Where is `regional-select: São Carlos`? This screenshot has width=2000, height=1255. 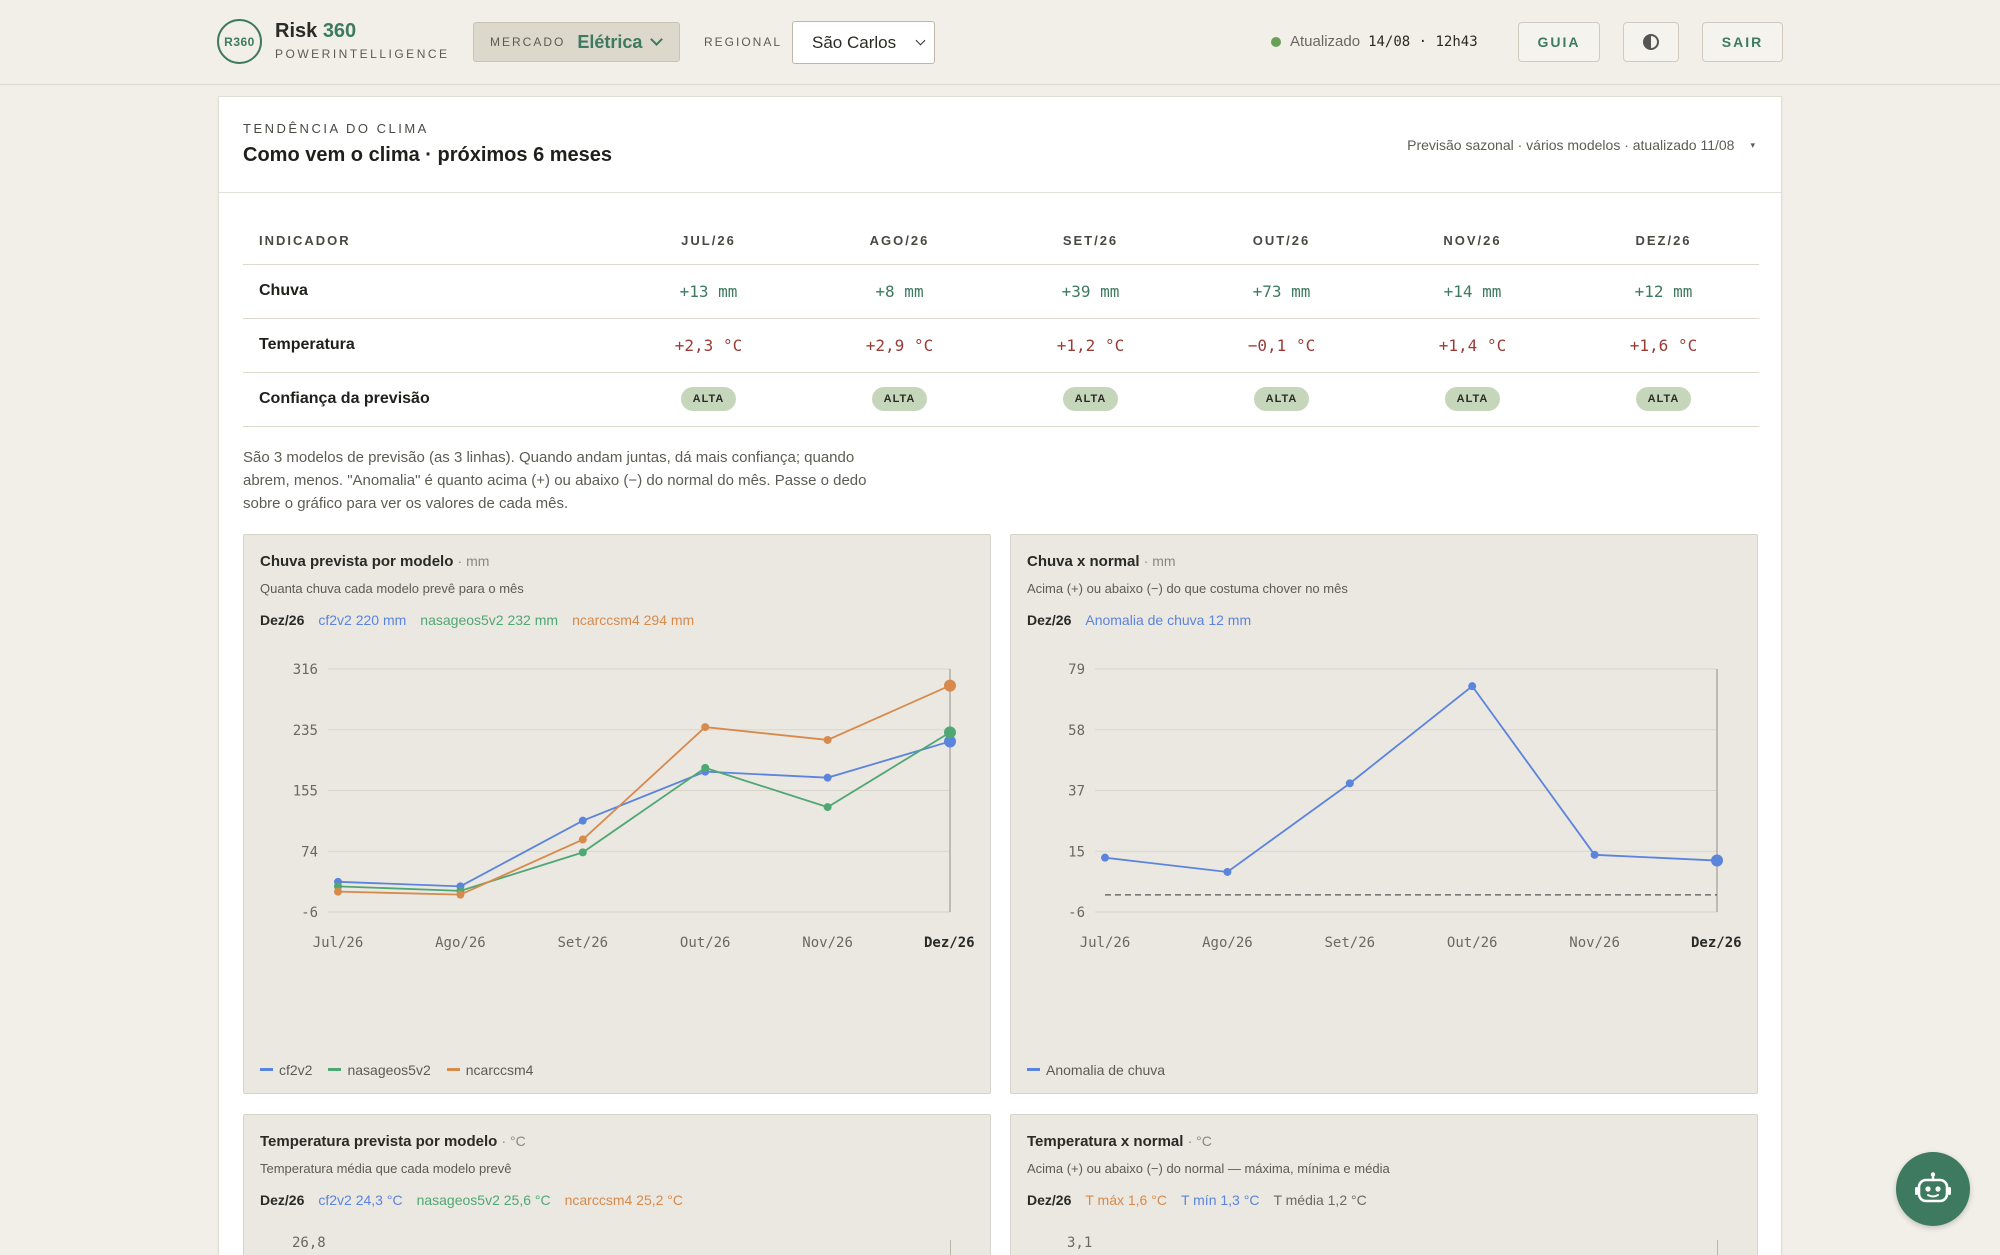
regional-select: São Carlos is located at coordinates (863, 42).